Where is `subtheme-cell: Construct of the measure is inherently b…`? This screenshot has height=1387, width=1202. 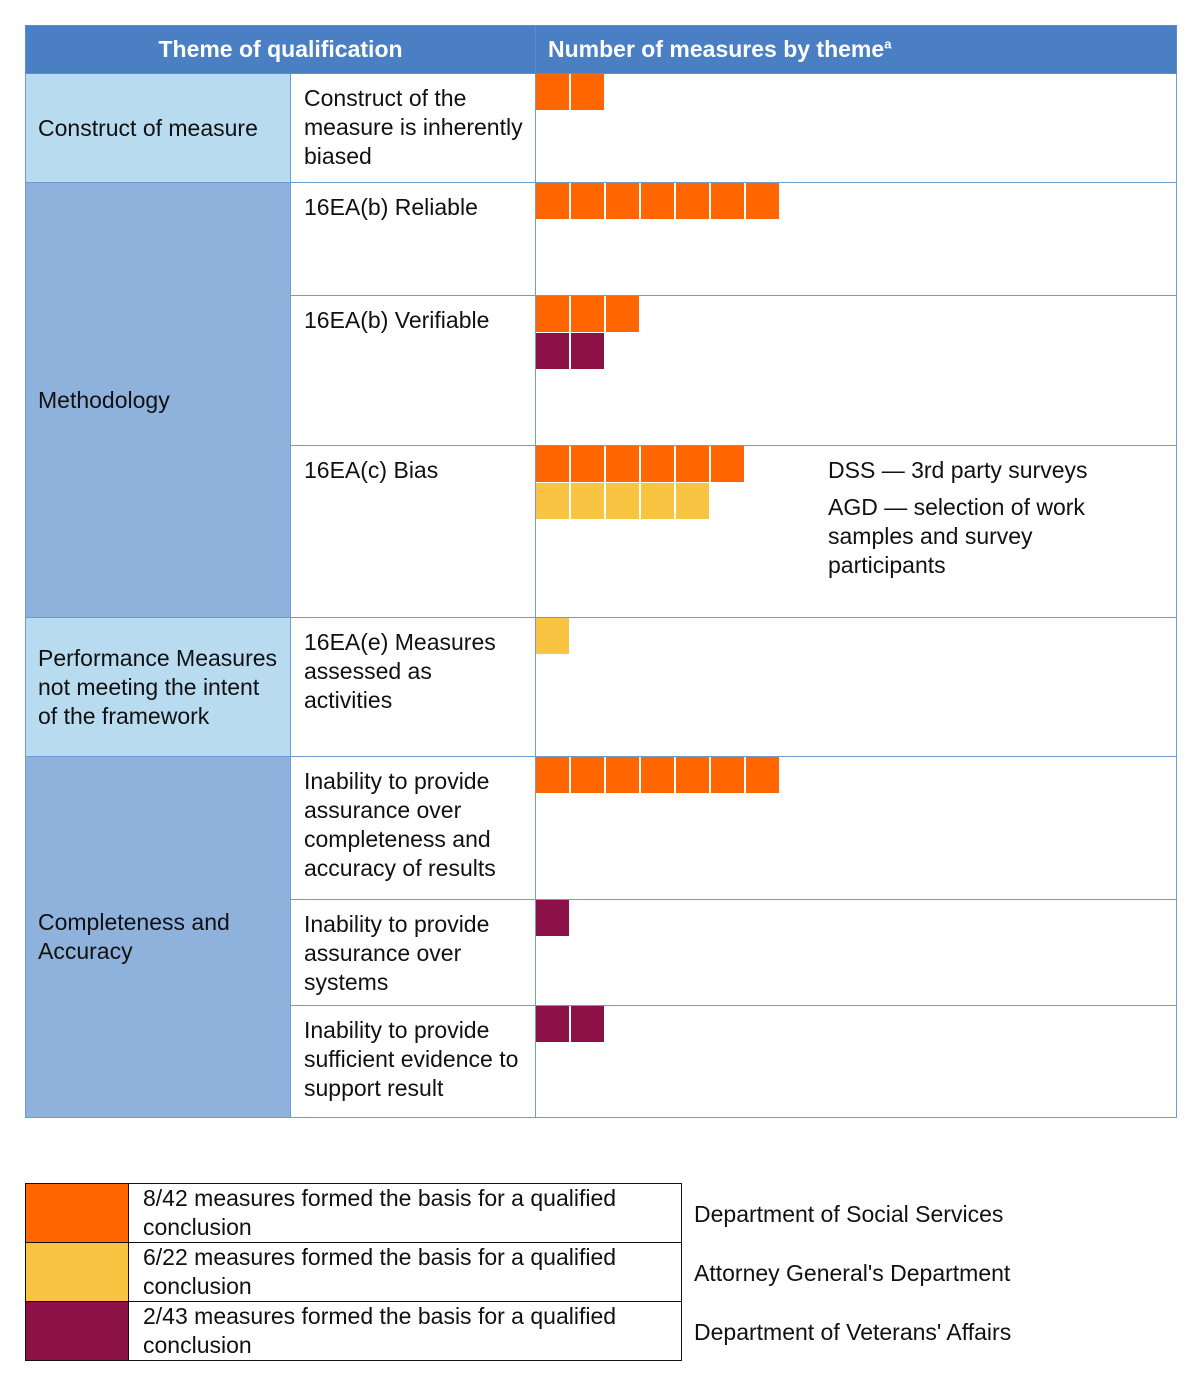
subtheme-cell: Construct of the measure is inherently b… is located at coordinates (413, 128).